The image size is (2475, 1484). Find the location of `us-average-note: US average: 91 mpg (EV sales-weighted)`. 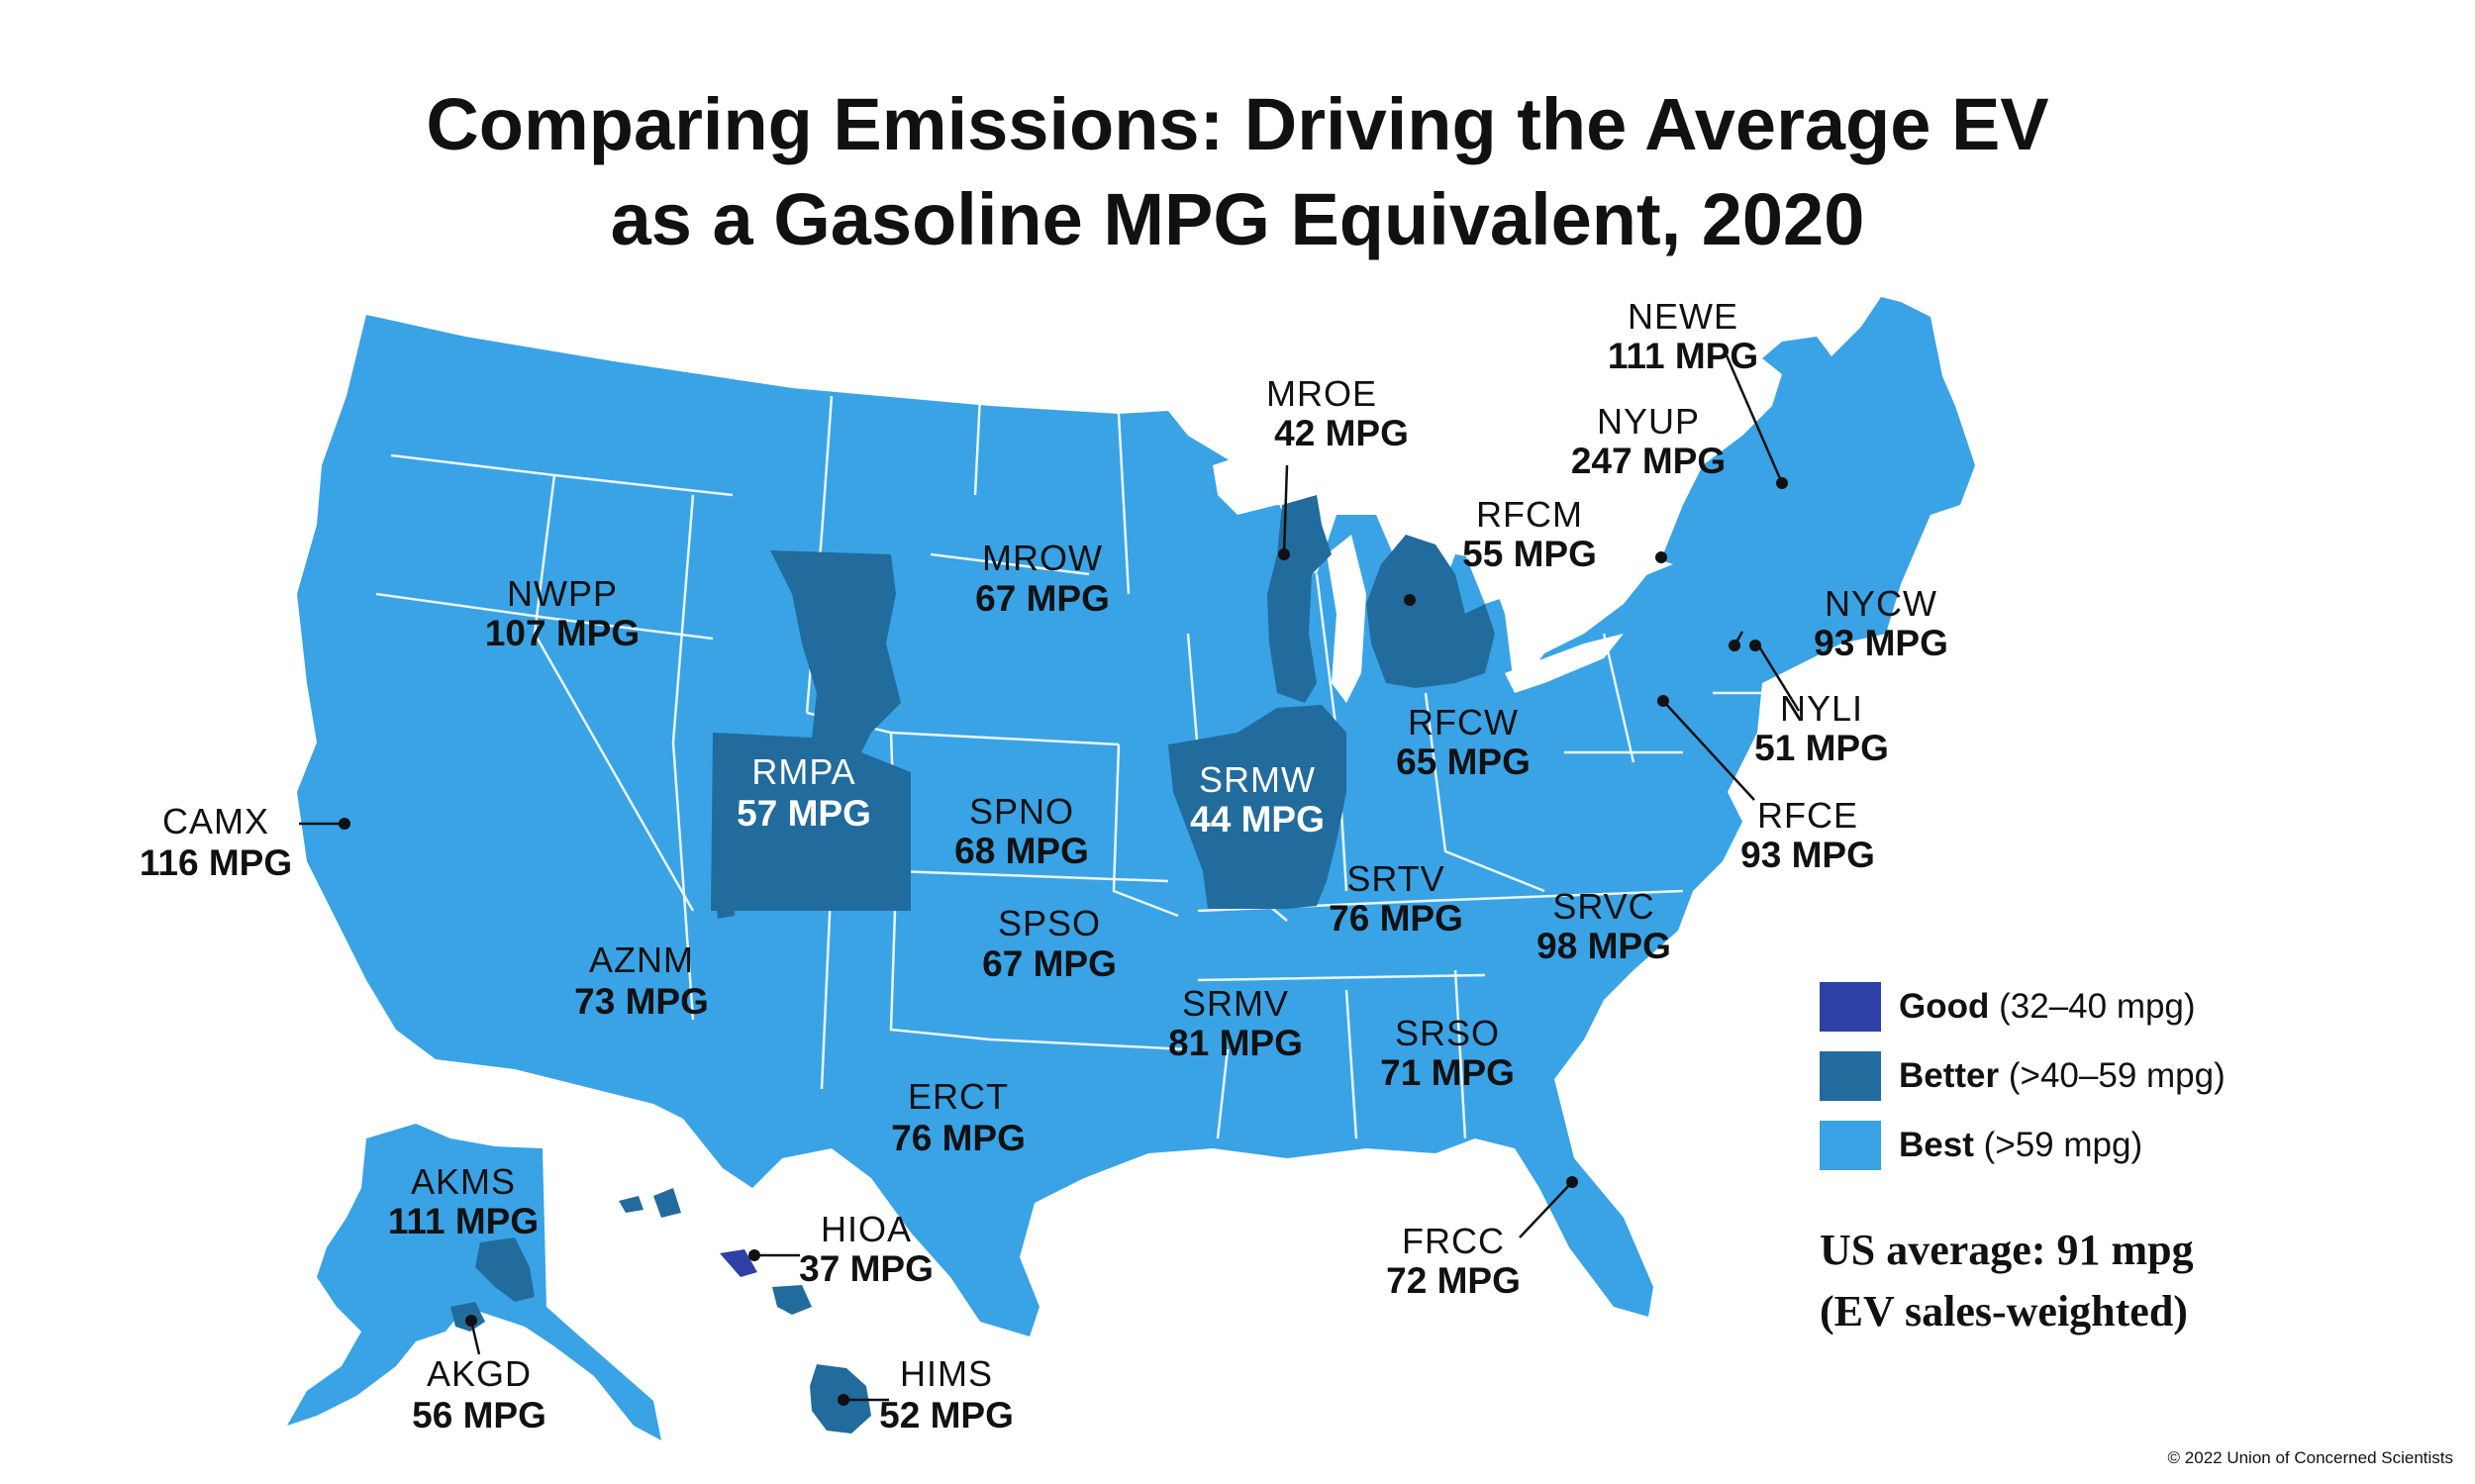

us-average-note: US average: 91 mpg (EV sales-weighted) is located at coordinates (2007, 1281).